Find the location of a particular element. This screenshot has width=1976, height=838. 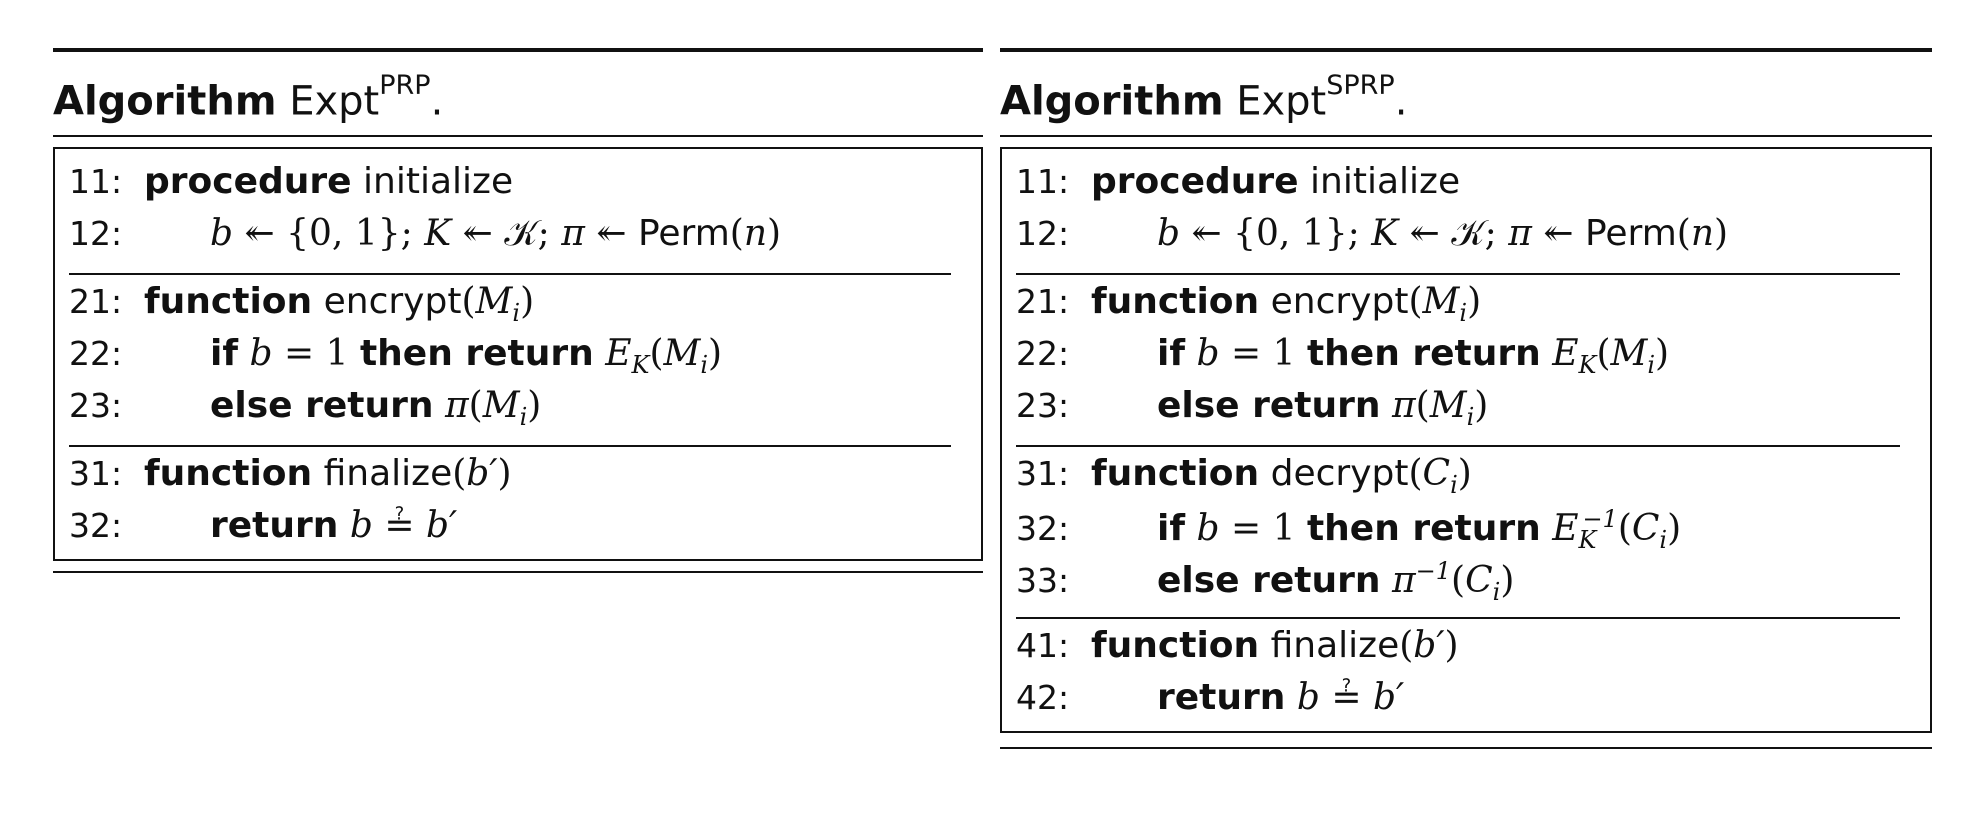

code-line: 42: return b ≟ b′ is located at coordinates (1458, 703).